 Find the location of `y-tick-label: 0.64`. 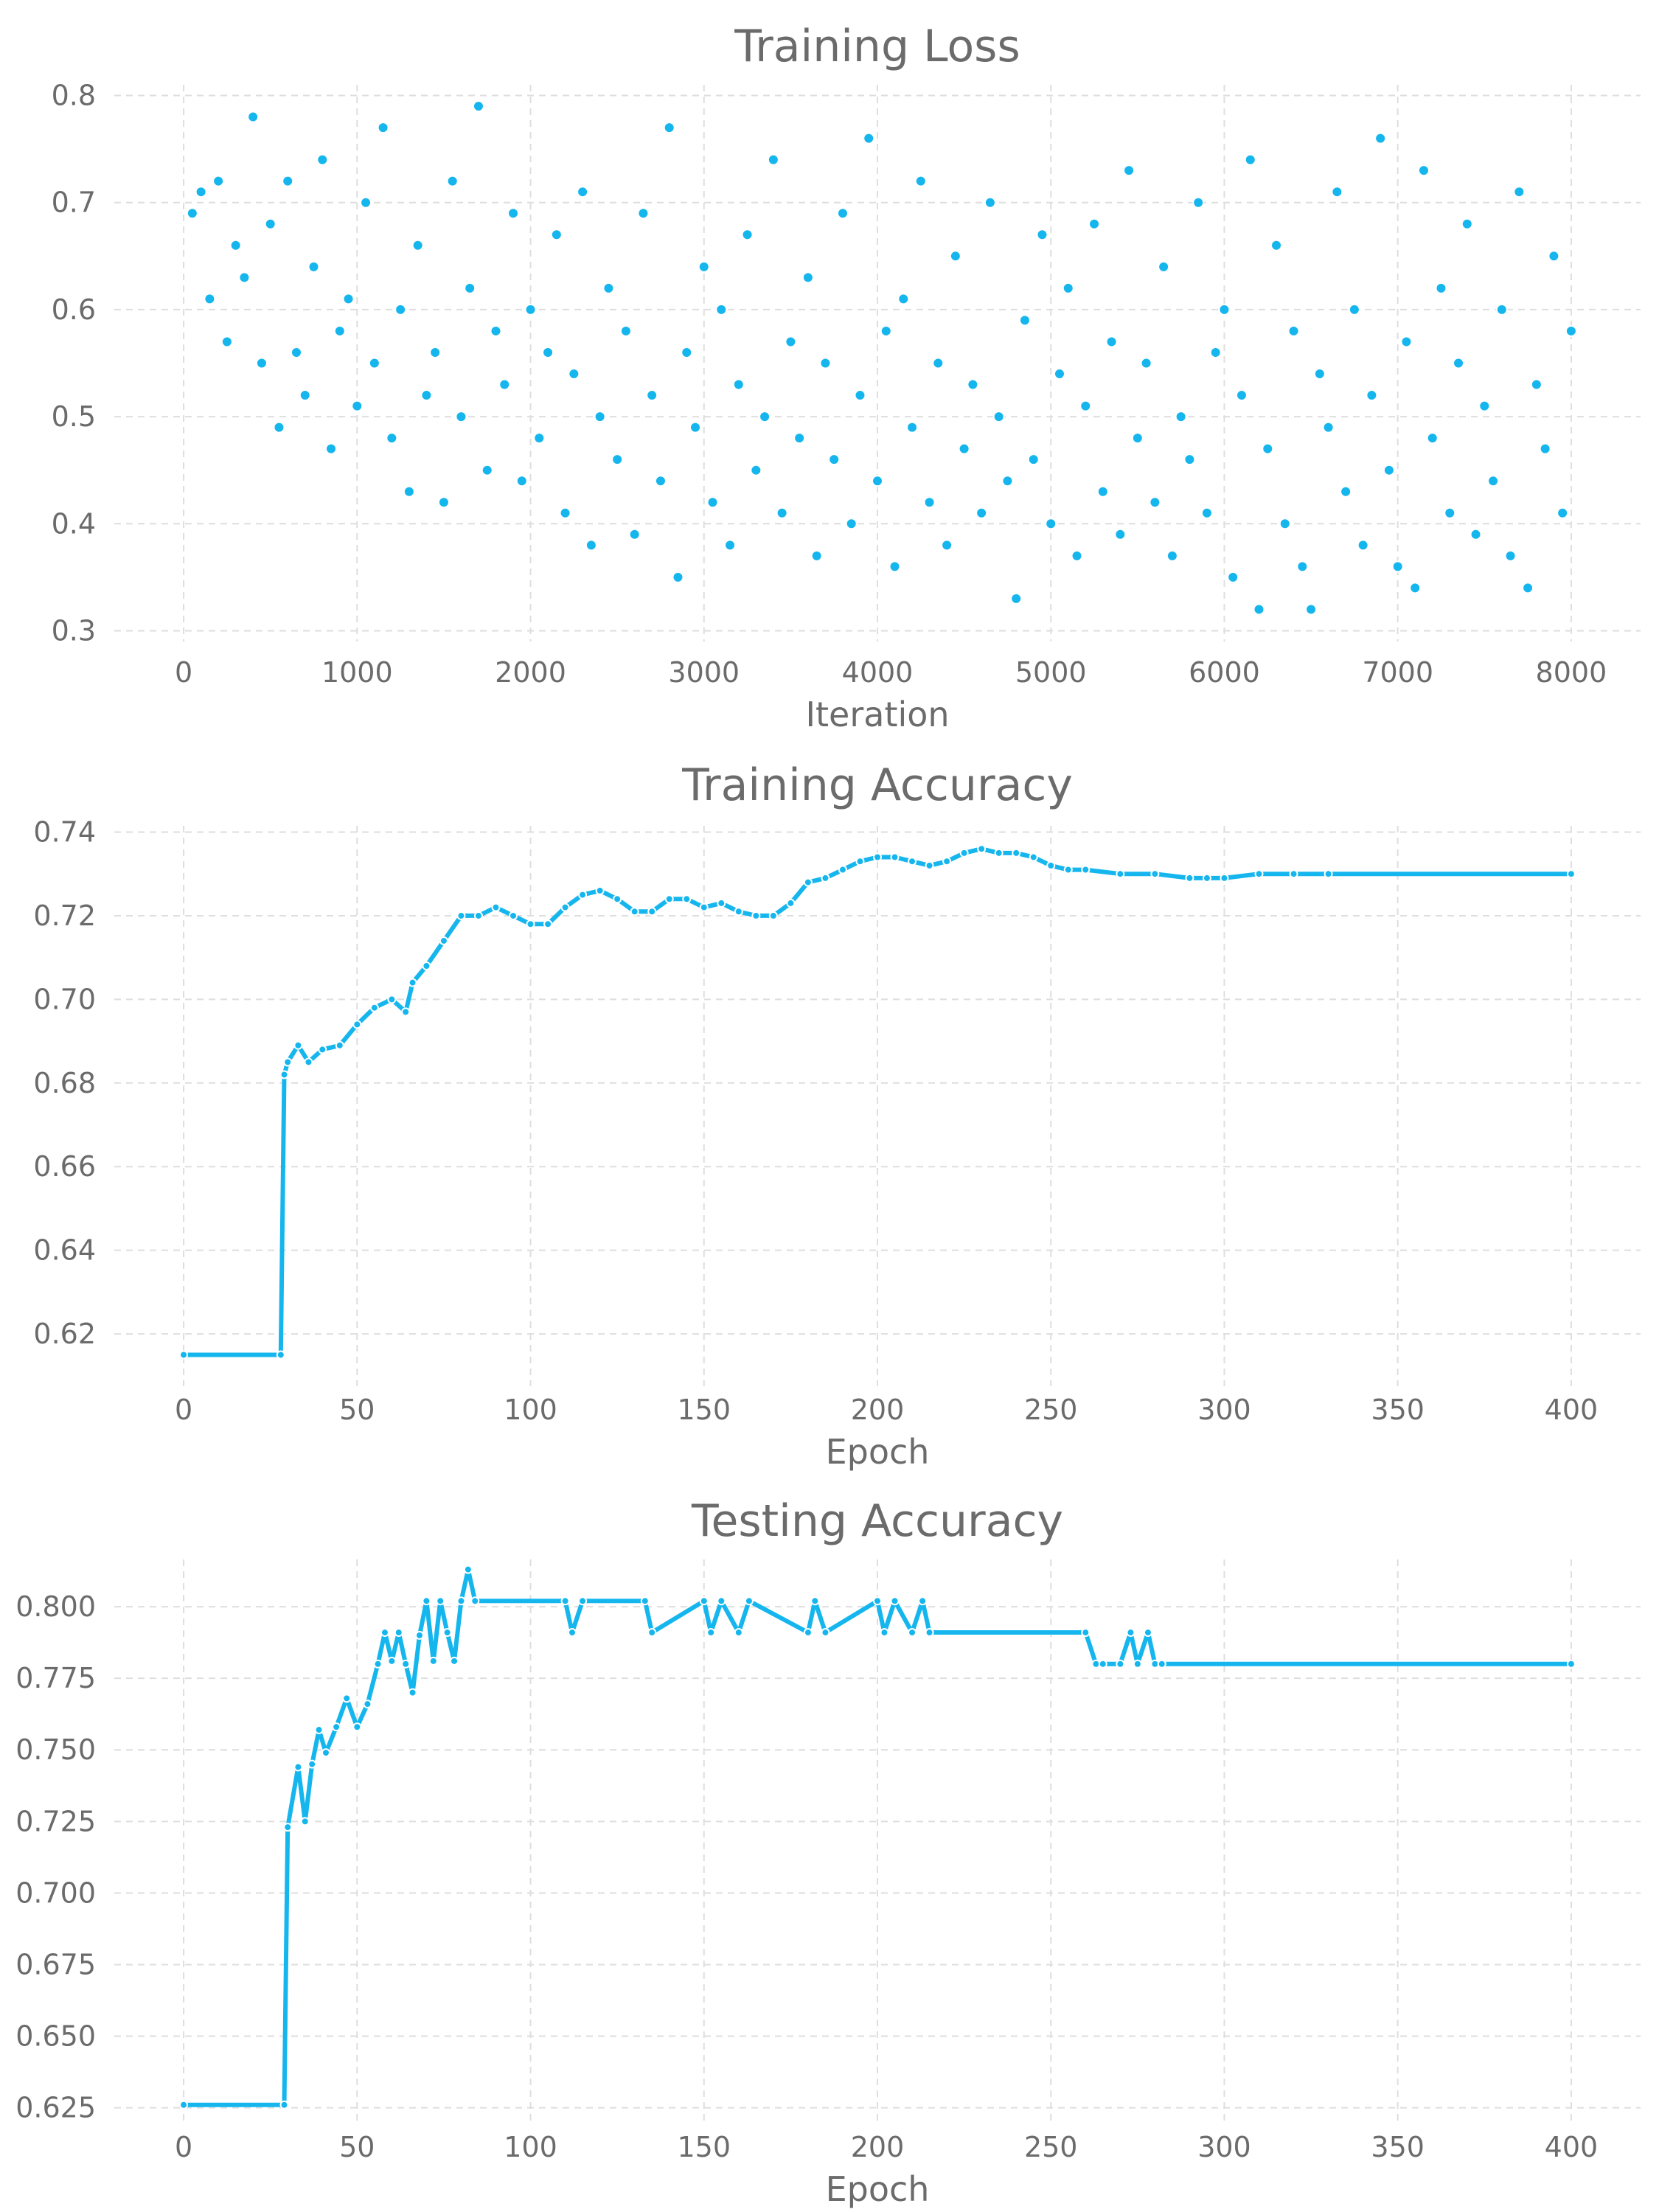

y-tick-label: 0.64 is located at coordinates (64, 1250).